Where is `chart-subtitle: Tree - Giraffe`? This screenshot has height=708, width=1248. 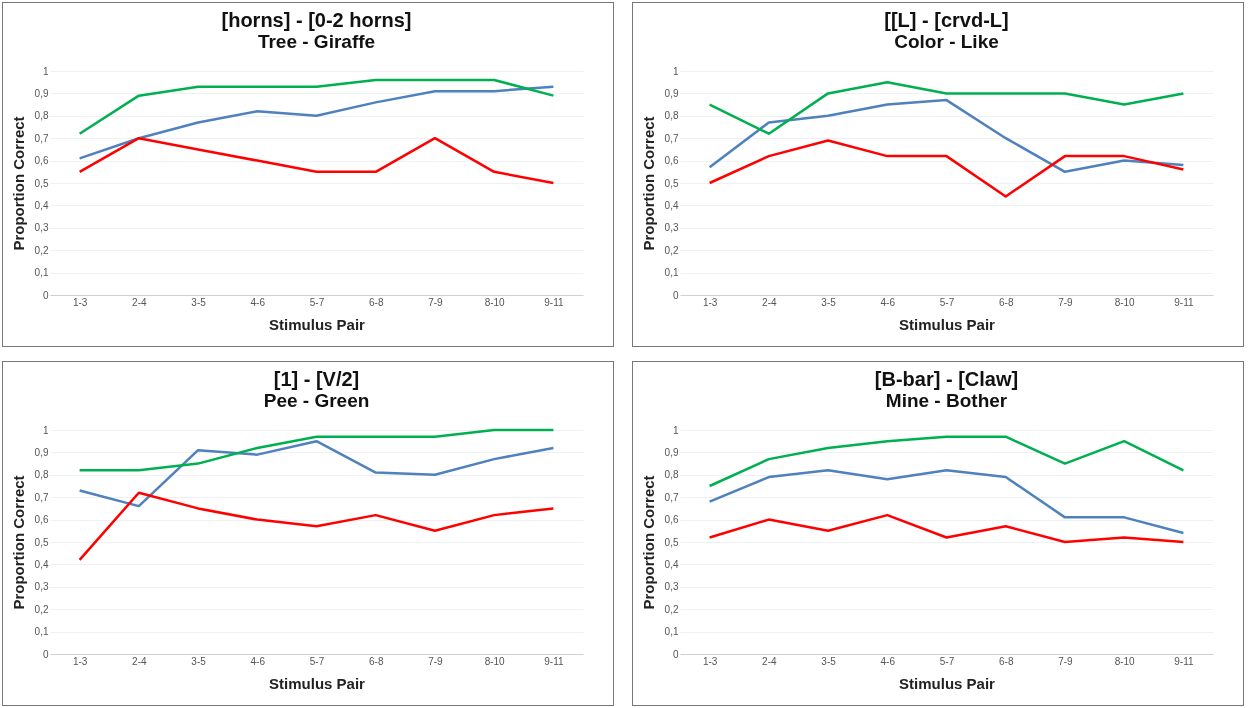 chart-subtitle: Tree - Giraffe is located at coordinates (316, 41).